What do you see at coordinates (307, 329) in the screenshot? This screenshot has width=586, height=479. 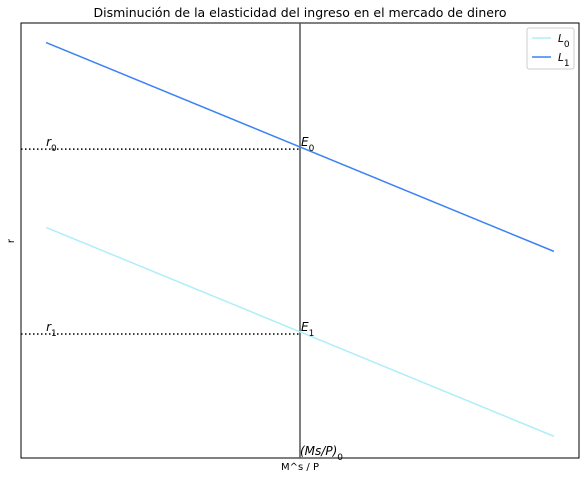 I see `equilibrium-label-1: E1` at bounding box center [307, 329].